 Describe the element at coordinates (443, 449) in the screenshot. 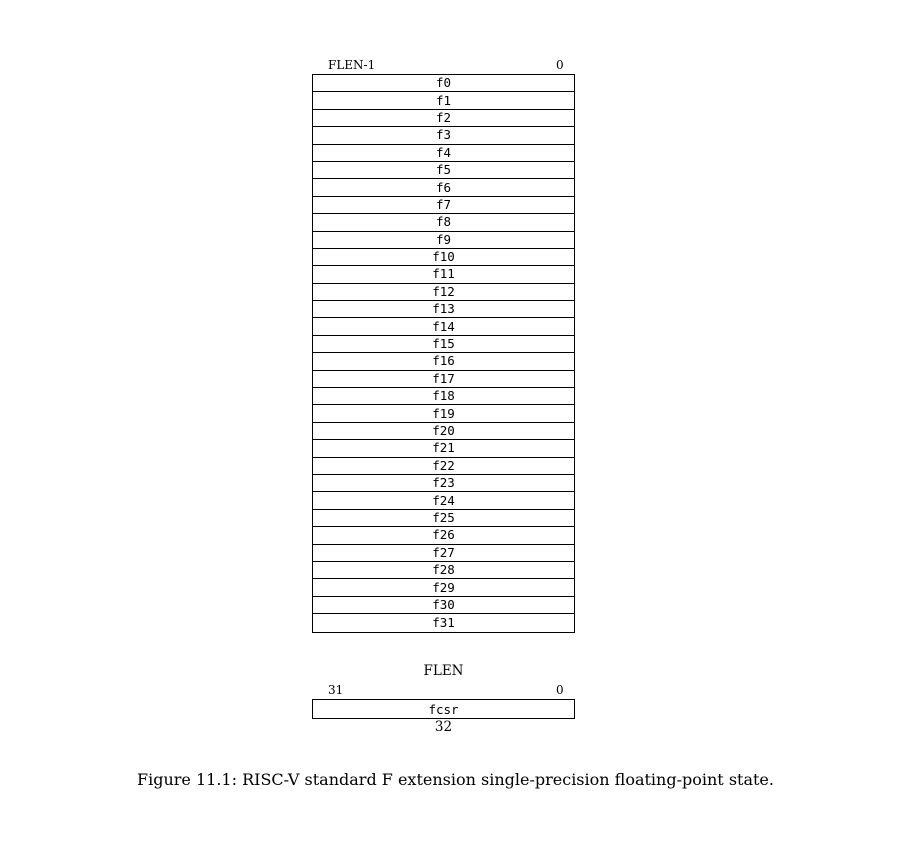

I see `register-row-f21: f21` at that location.